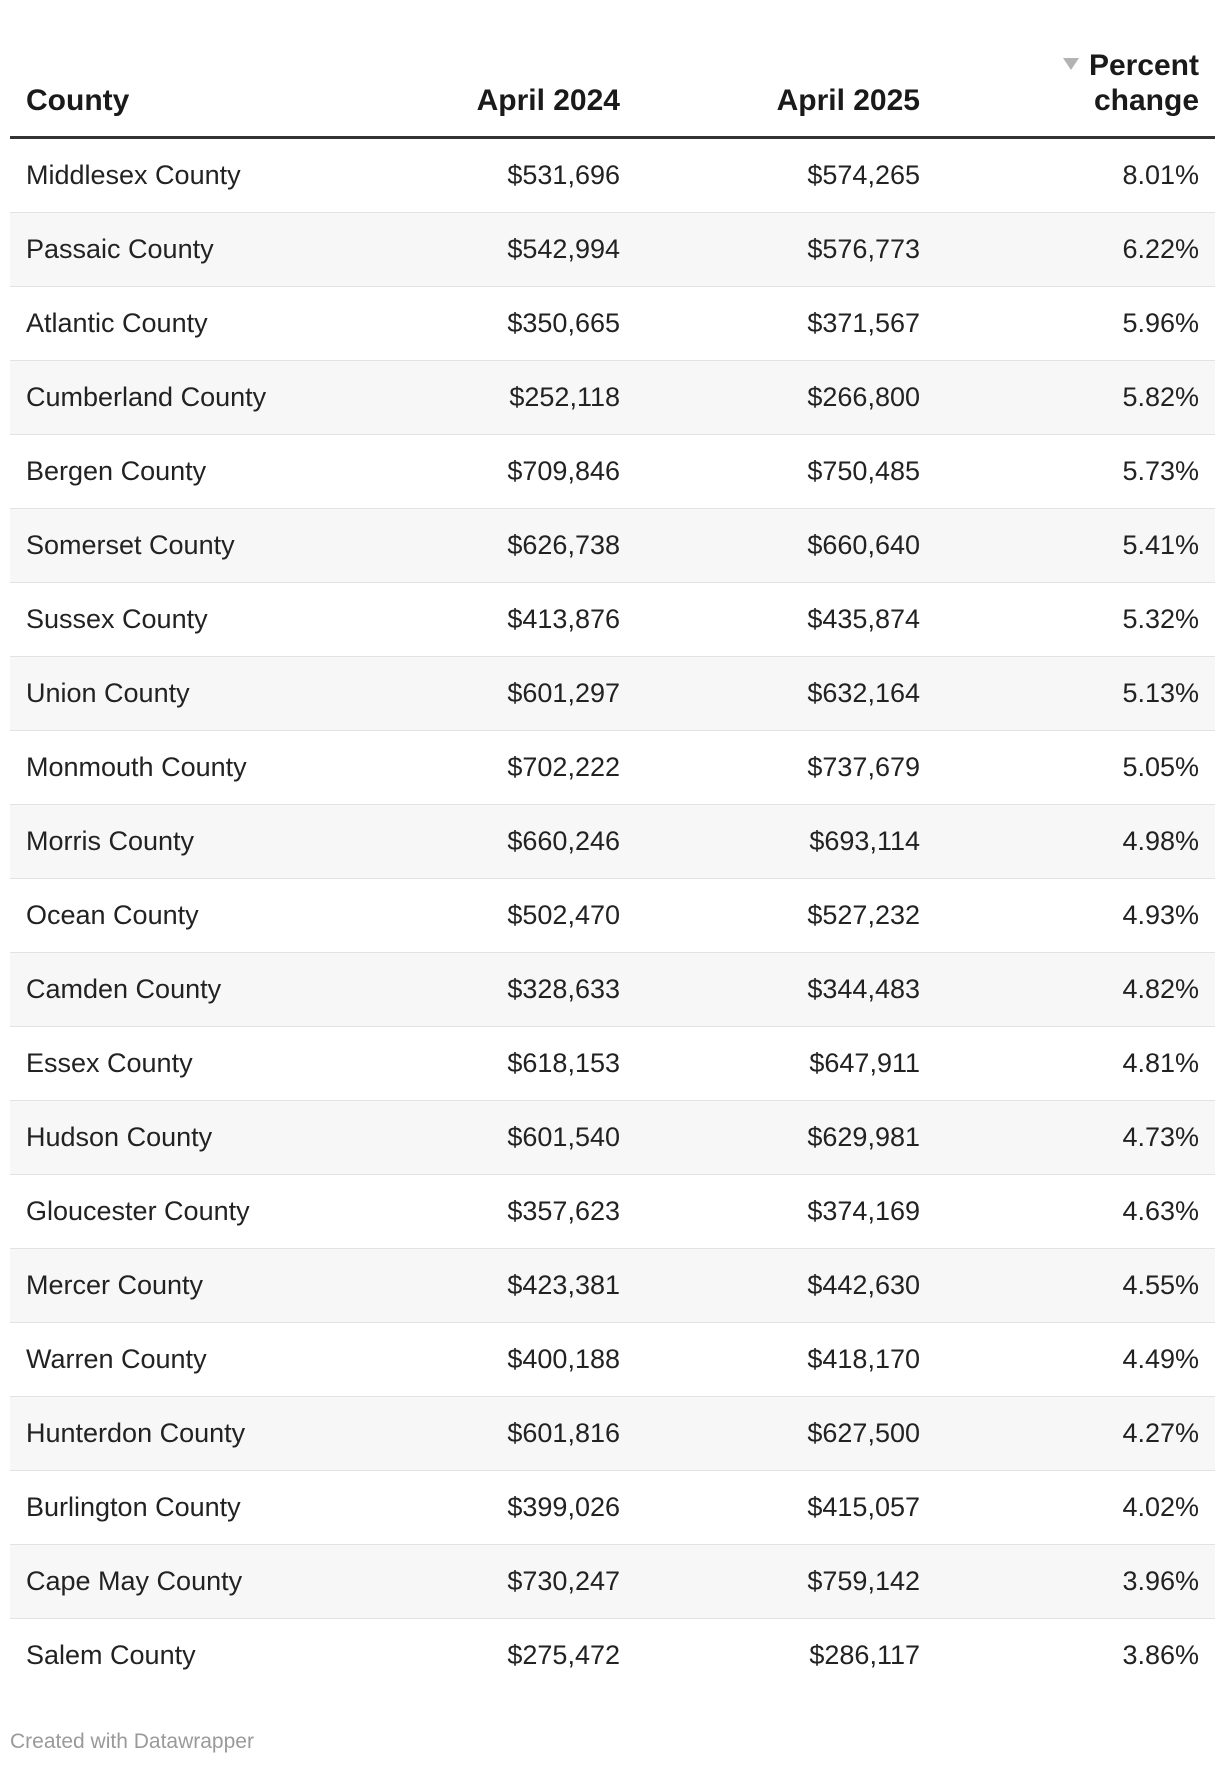  What do you see at coordinates (786, 1433) in the screenshot?
I see `cell-april-2025: $627,500` at bounding box center [786, 1433].